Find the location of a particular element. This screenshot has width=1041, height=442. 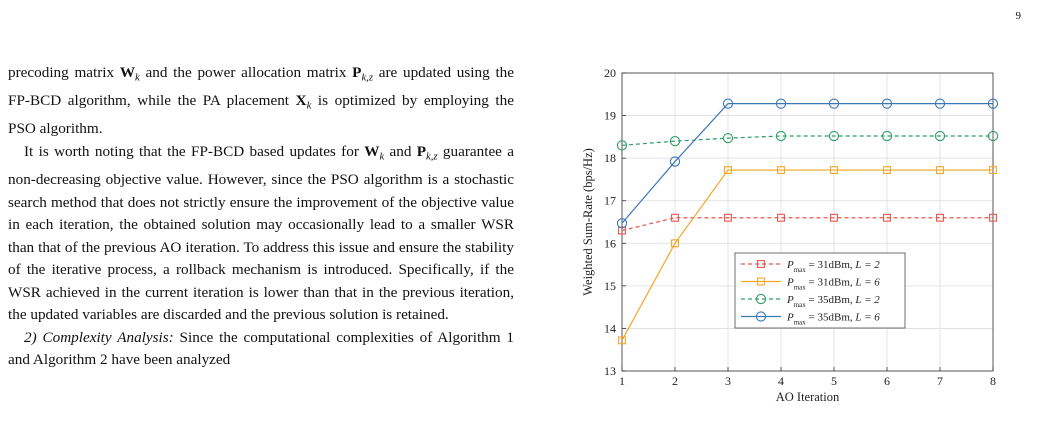

x-tick-label: 8 is located at coordinates (993, 381).